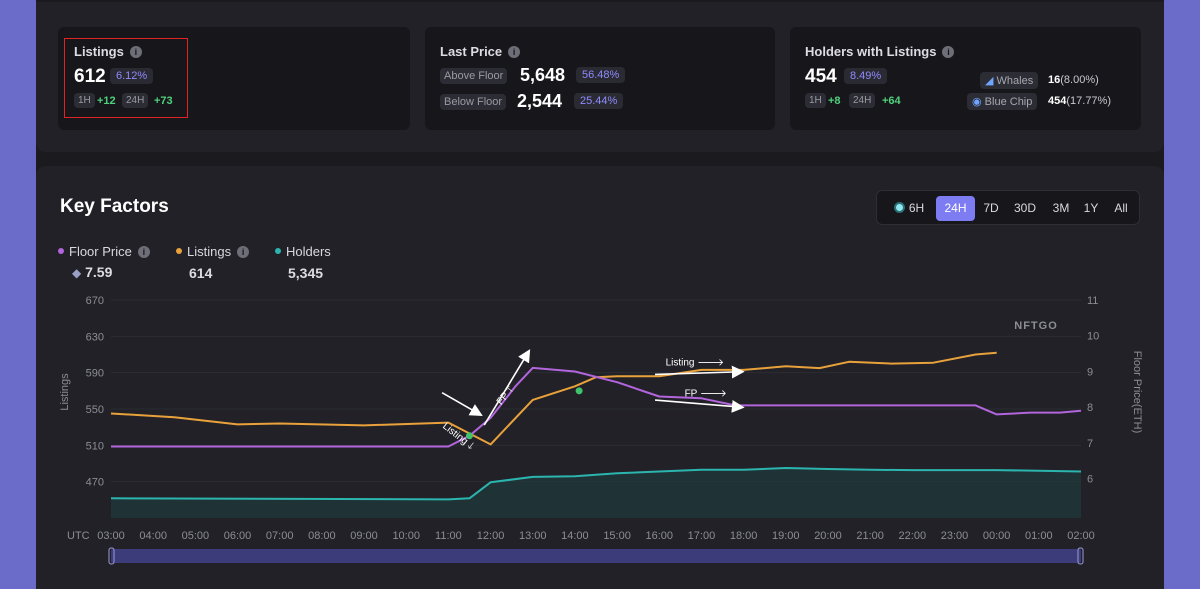 This screenshot has height=589, width=1200. What do you see at coordinates (702, 536) in the screenshot?
I see `x-tick-label: 17:00` at bounding box center [702, 536].